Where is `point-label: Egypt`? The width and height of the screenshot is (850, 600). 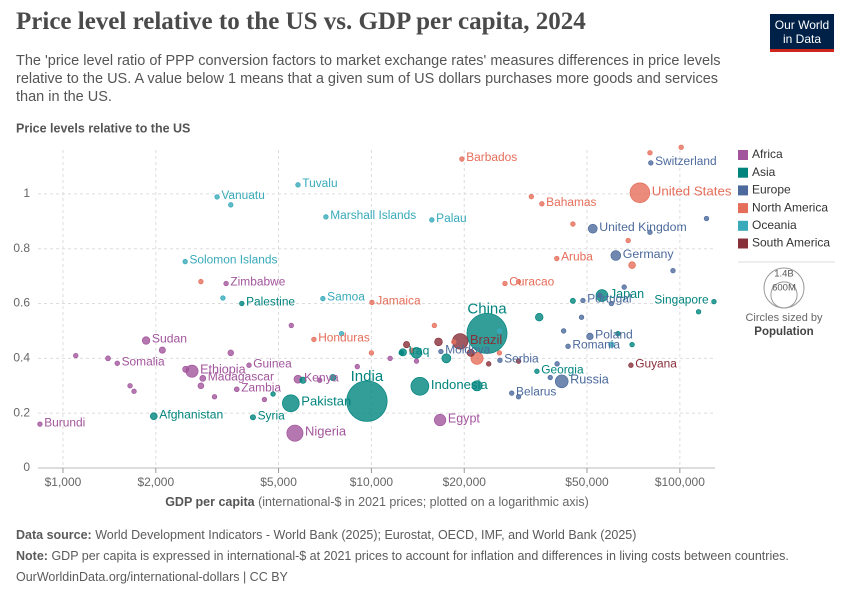
point-label: Egypt is located at coordinates (464, 418).